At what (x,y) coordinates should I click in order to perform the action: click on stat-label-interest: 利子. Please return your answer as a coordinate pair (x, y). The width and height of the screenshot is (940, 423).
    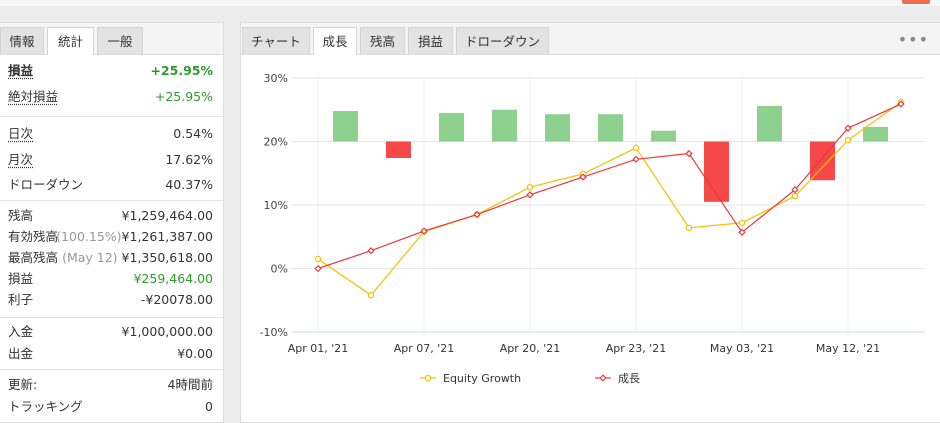
    Looking at the image, I should click on (21, 299).